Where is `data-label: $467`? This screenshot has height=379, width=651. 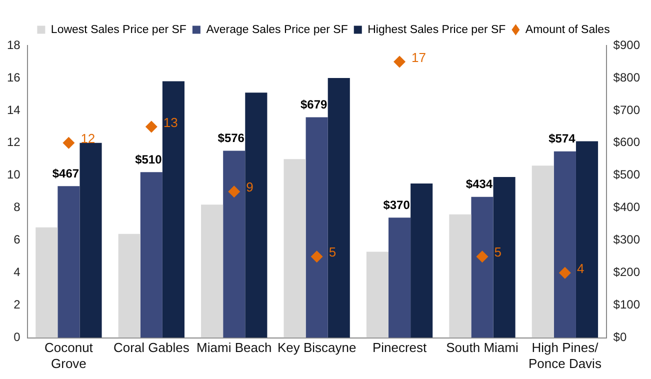
data-label: $467 is located at coordinates (66, 173).